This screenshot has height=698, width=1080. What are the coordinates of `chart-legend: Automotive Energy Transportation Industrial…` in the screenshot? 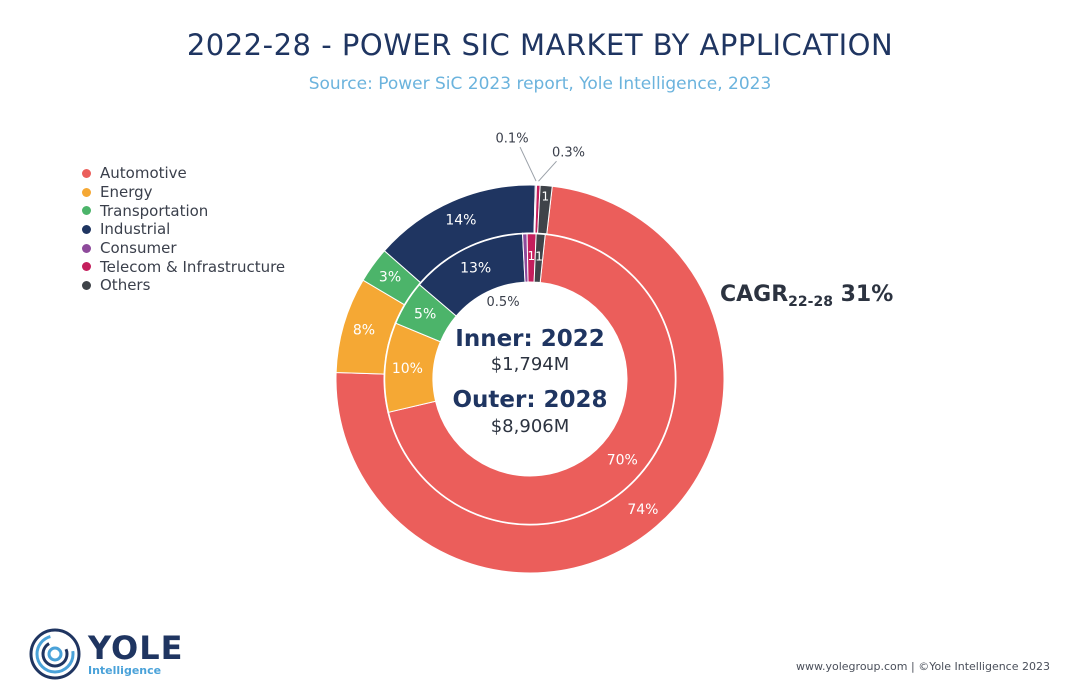 It's located at (183, 229).